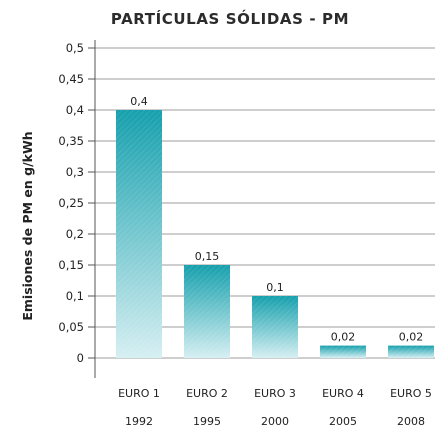 This screenshot has height=430, width=435. Describe the element at coordinates (71, 203) in the screenshot. I see `y-tick-label: 0,25` at that location.